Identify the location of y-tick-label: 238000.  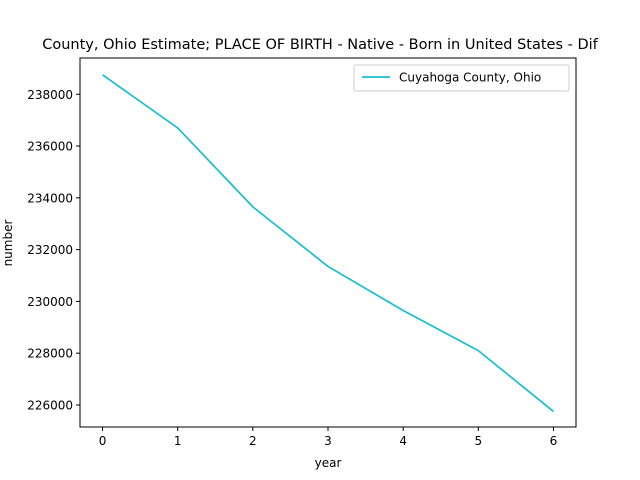
(50, 95).